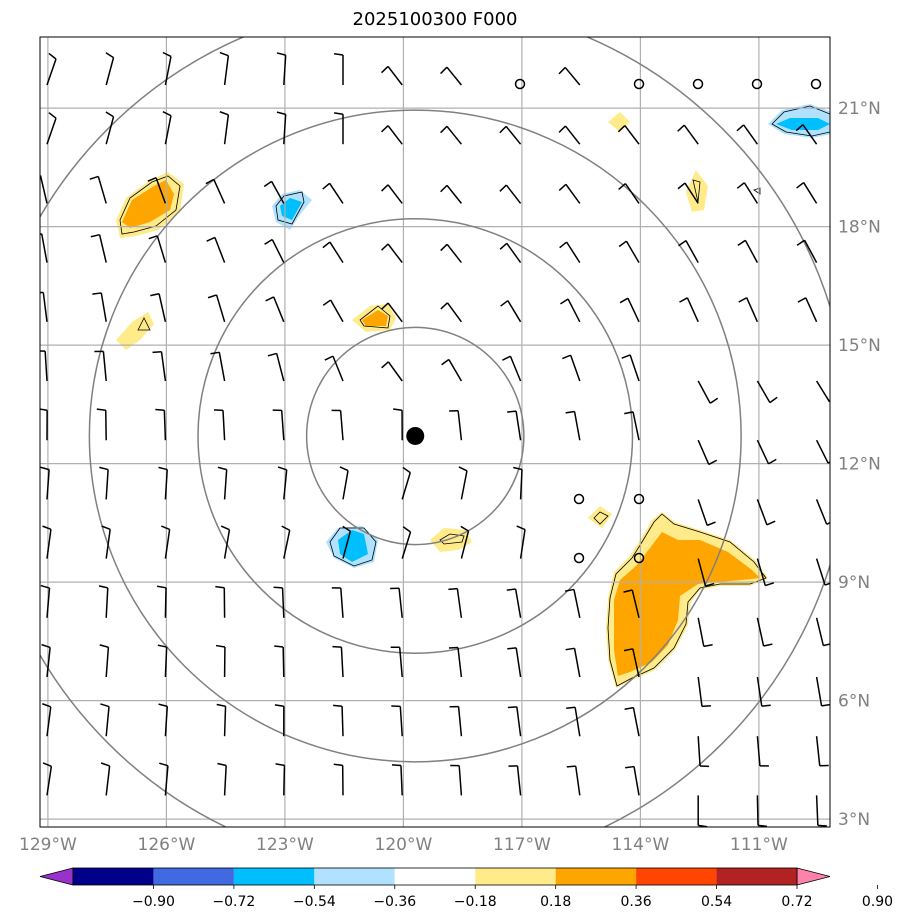 The image size is (900, 924). What do you see at coordinates (274, 876) in the screenshot?
I see `colorbar-segment` at bounding box center [274, 876].